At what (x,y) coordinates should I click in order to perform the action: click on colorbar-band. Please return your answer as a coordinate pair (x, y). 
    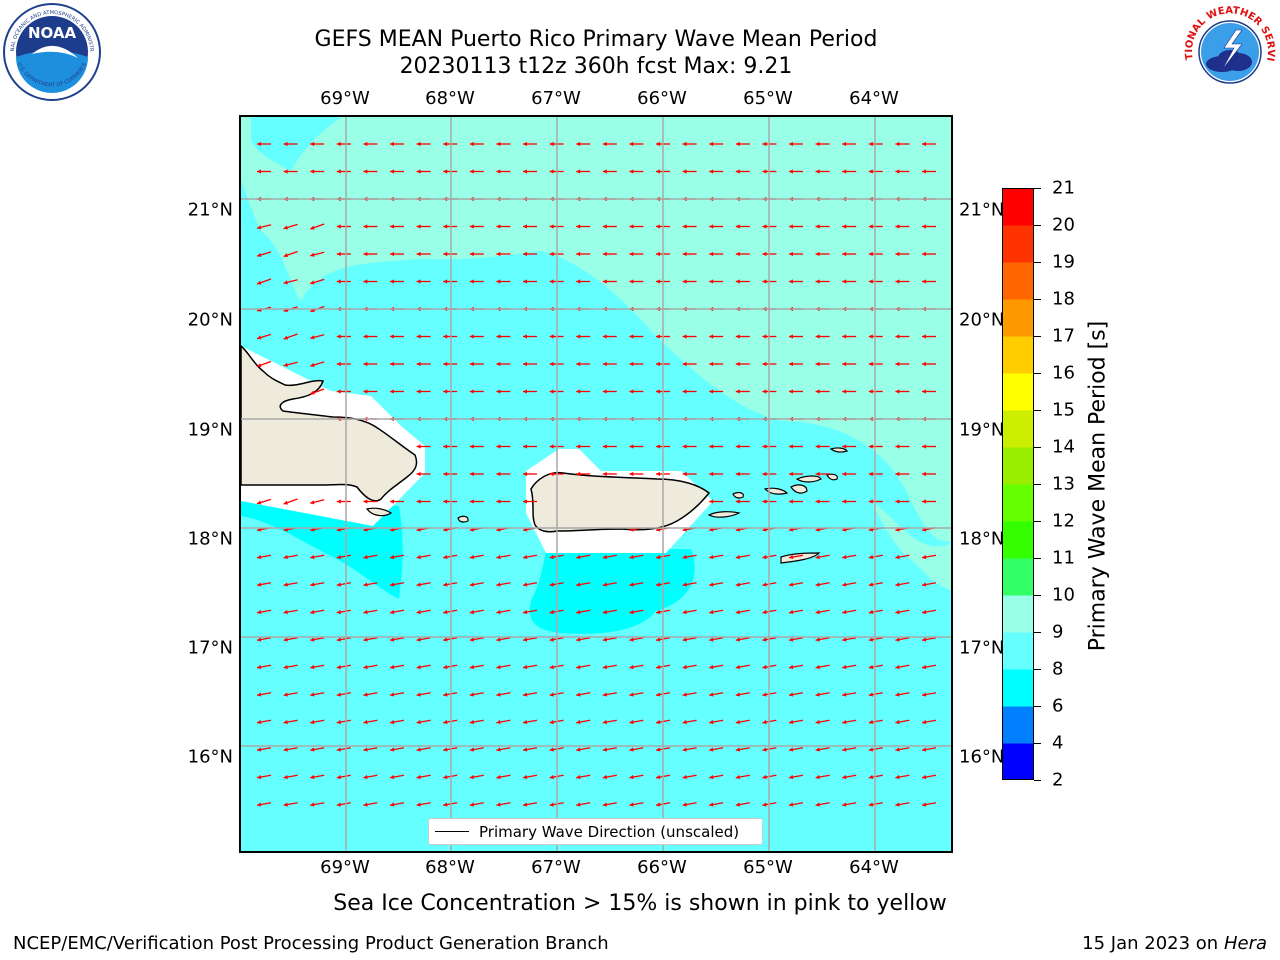
    Looking at the image, I should click on (1018, 244).